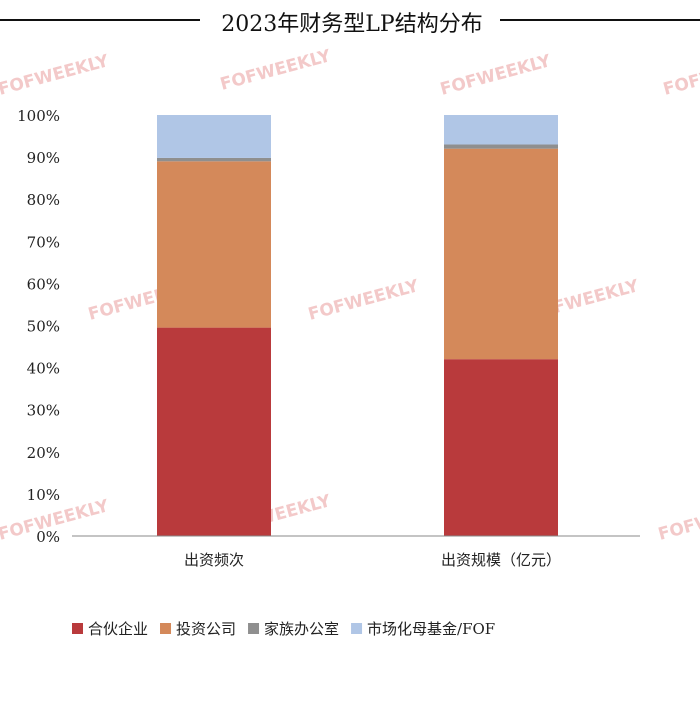 The width and height of the screenshot is (700, 716). I want to click on y-axis: 0% 10% 20% 30% 40% 50% 60% 70% 80% 90% 100%, so click(38, 326).